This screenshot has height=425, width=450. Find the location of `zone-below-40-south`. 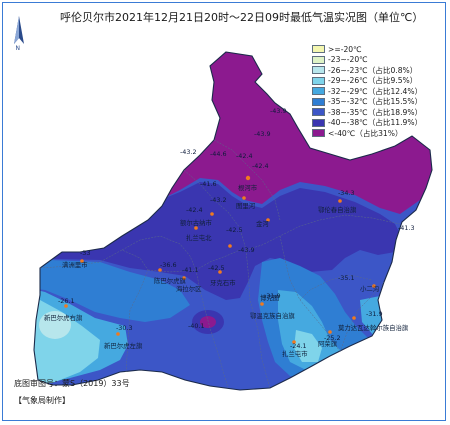

zone-below-40-south is located at coordinates (208, 322).